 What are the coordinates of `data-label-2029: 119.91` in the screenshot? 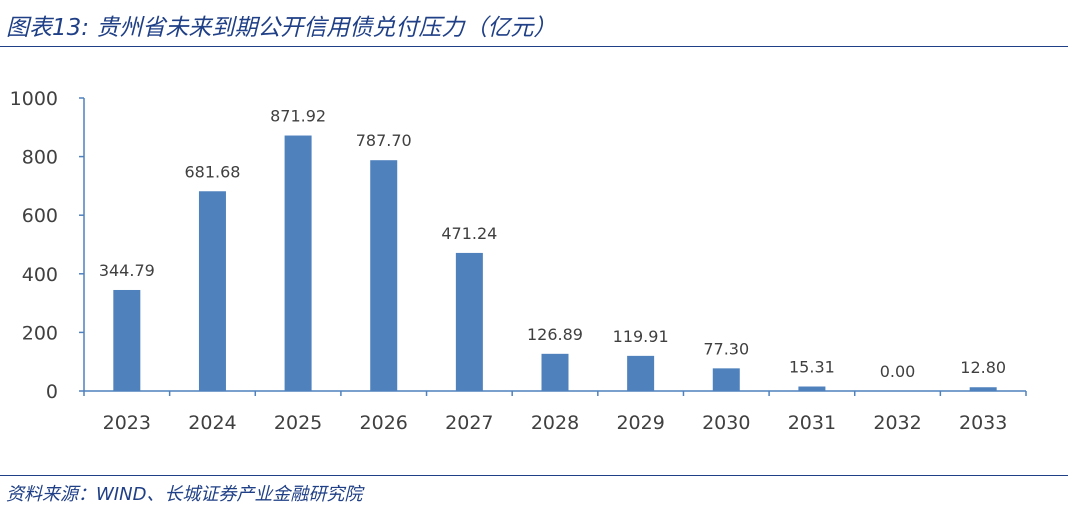 It's located at (641, 336).